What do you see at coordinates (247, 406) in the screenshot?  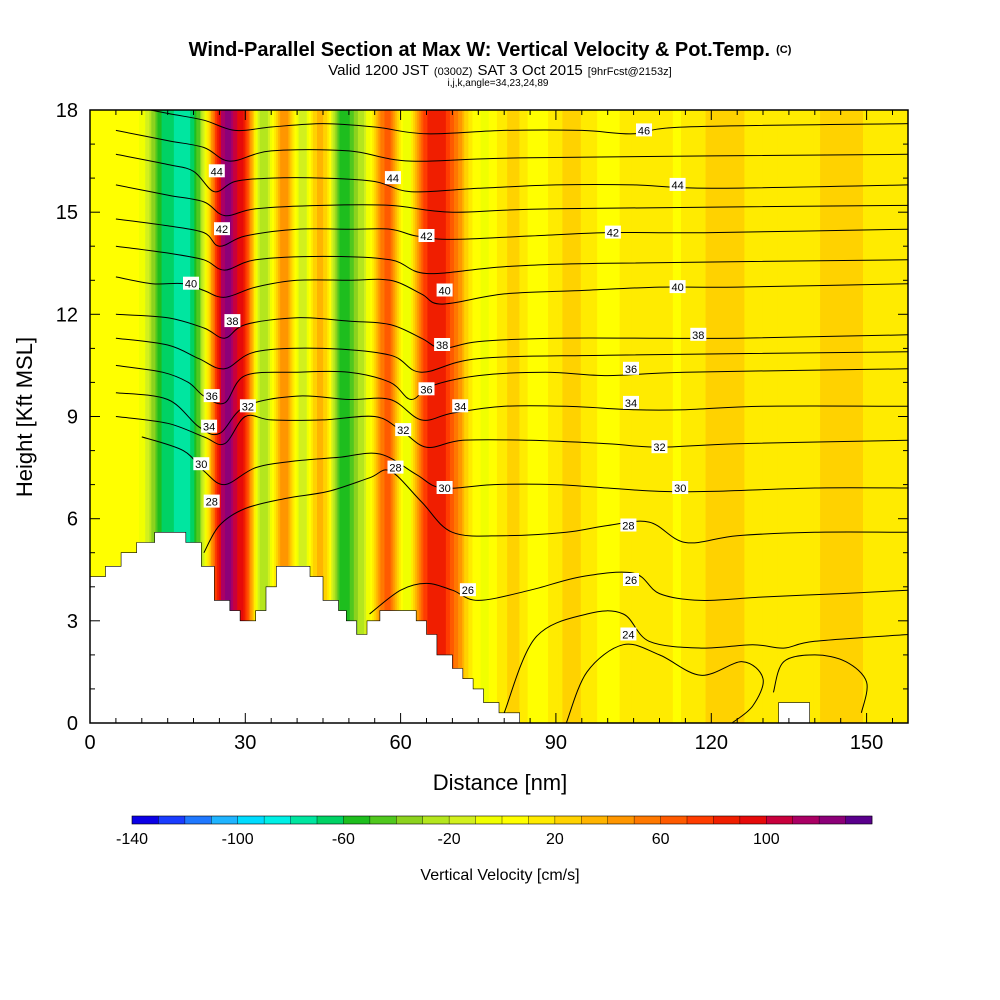 I see `contour-label: 32` at bounding box center [247, 406].